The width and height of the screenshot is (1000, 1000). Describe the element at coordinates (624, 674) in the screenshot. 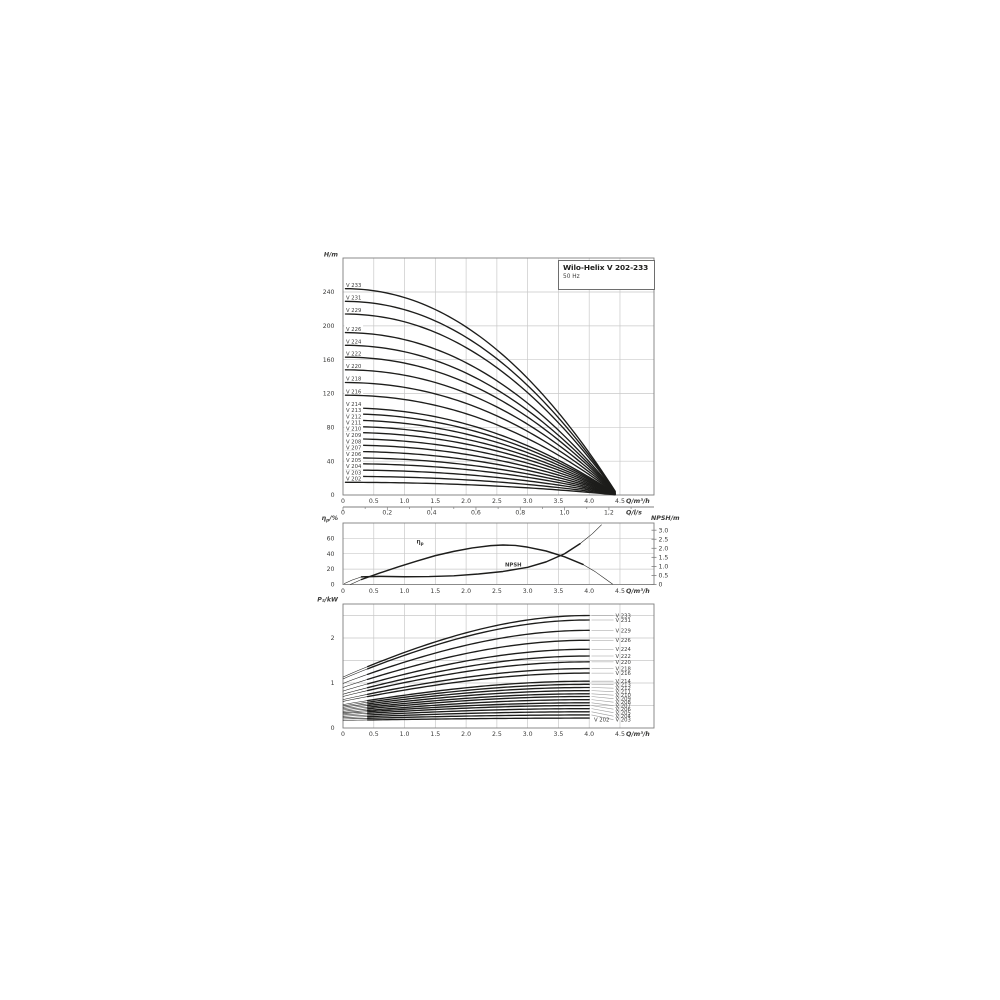

I see `curve-label: V 216` at that location.